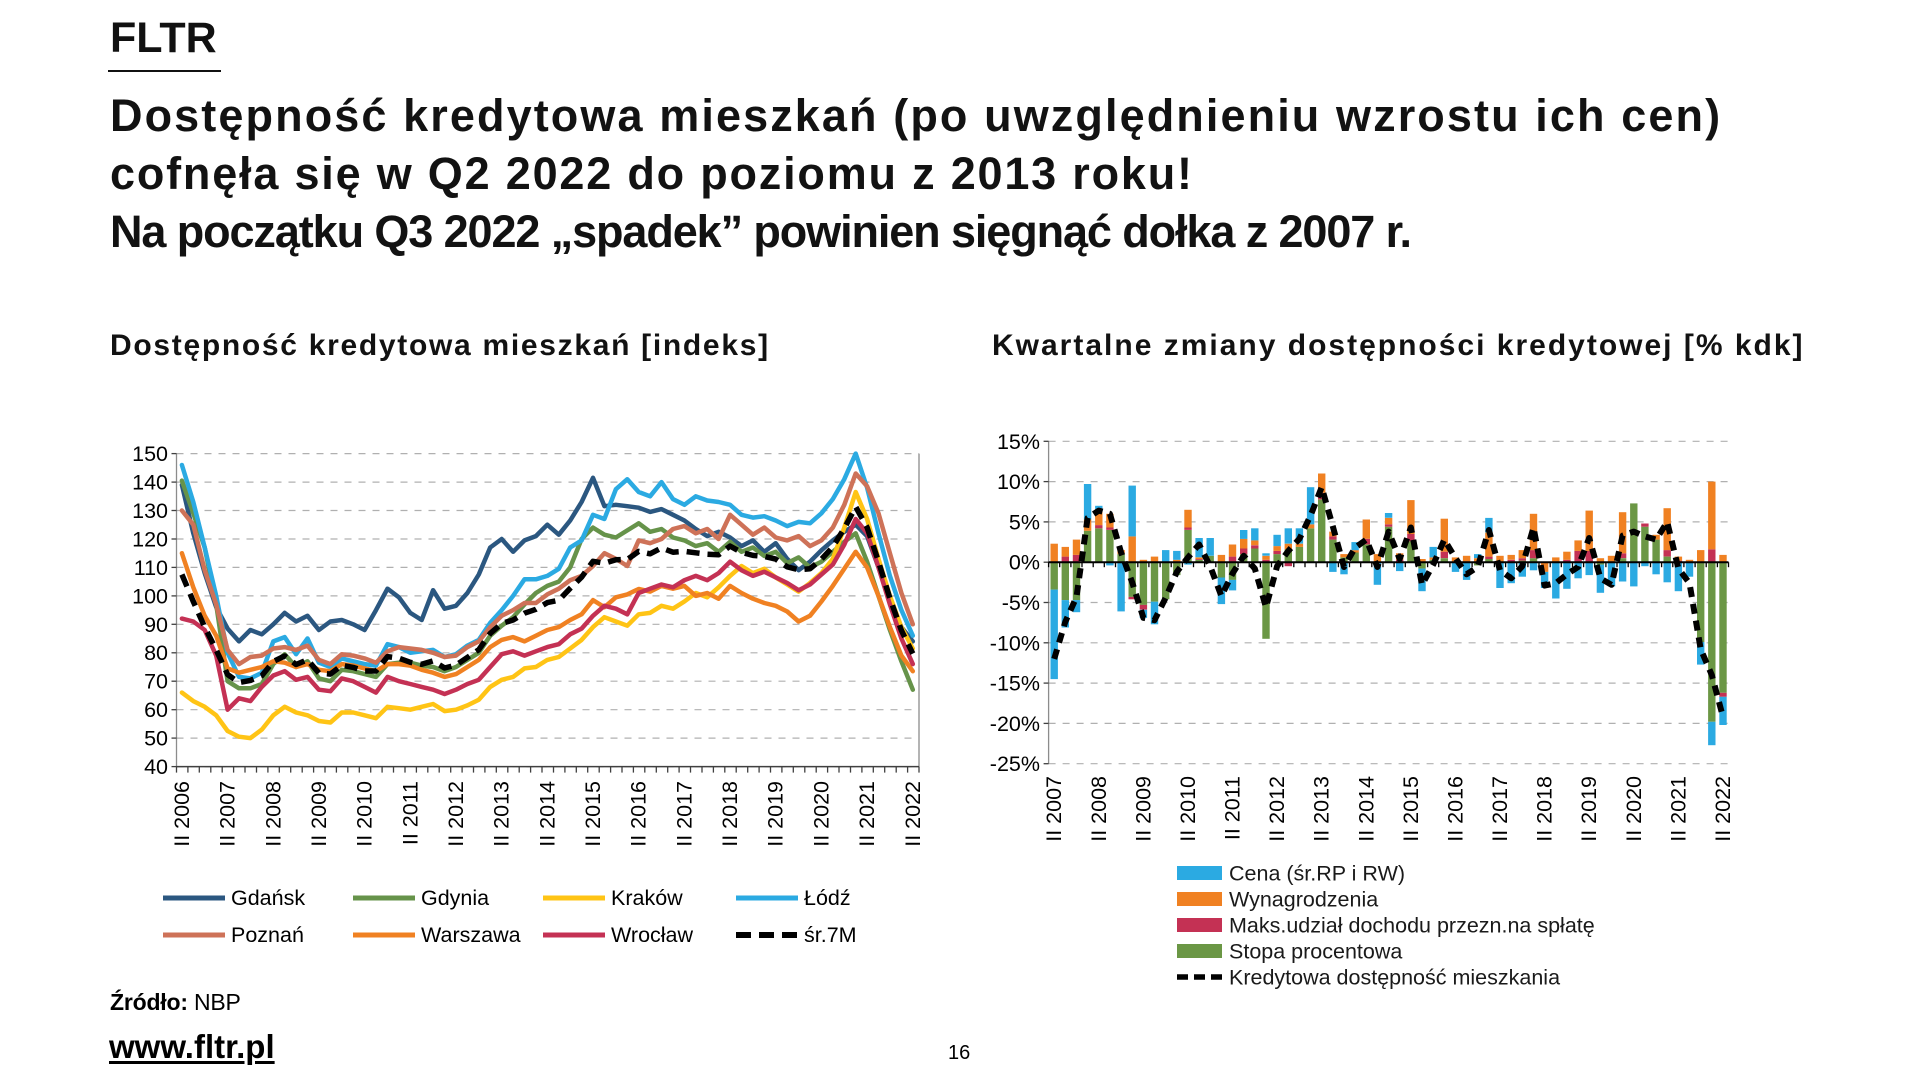 The width and height of the screenshot is (1920, 1080). What do you see at coordinates (268, 898) in the screenshot?
I see `svg-text: Gdańsk` at bounding box center [268, 898].